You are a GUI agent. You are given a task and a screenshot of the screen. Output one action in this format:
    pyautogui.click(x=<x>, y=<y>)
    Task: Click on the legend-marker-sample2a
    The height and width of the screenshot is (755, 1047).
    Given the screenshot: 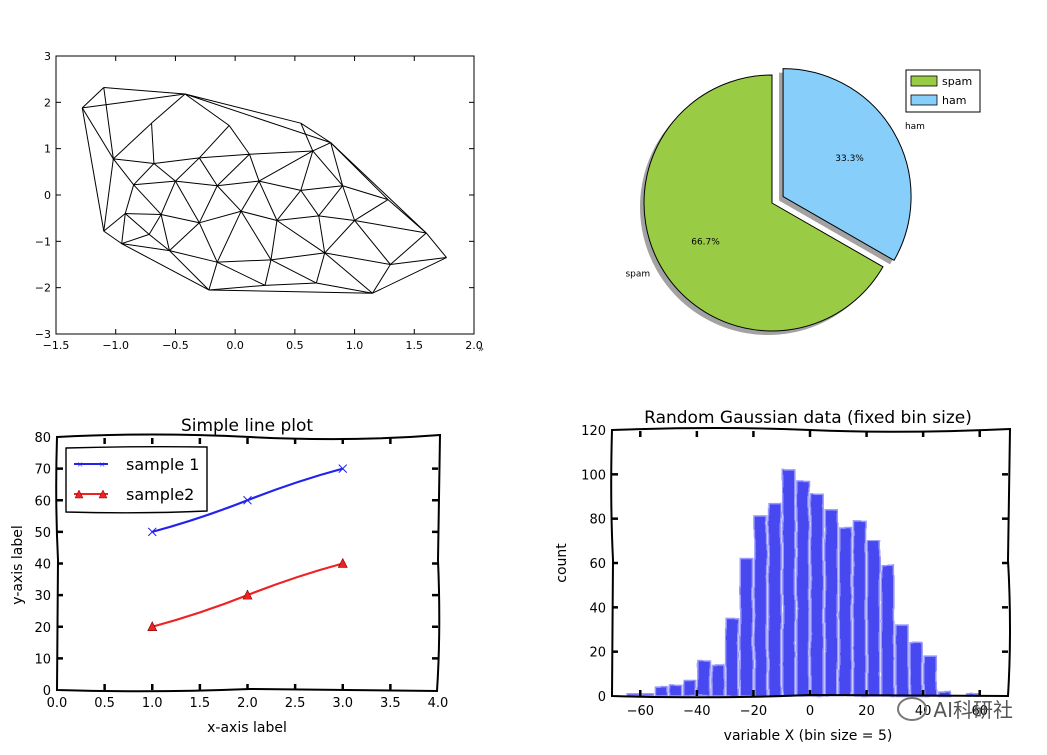 What is the action you would take?
    pyautogui.click(x=79, y=494)
    